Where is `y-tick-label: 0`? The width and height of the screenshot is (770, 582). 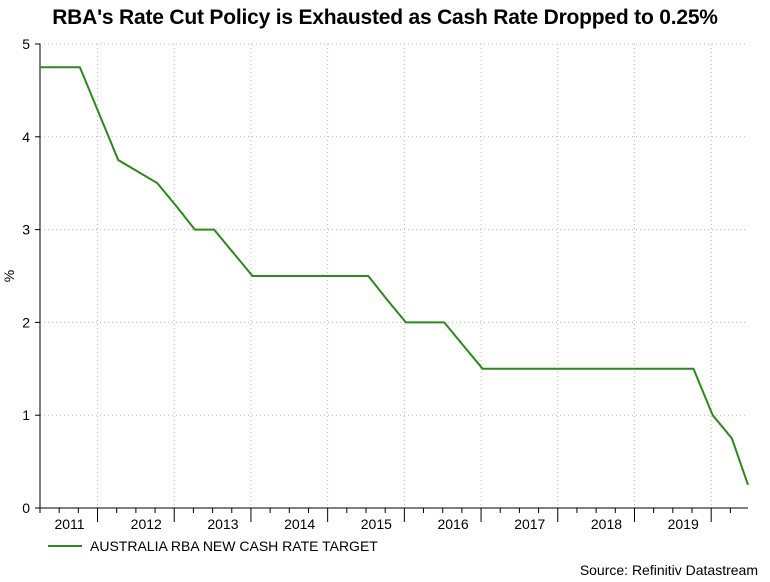
y-tick-label: 0 is located at coordinates (26, 508).